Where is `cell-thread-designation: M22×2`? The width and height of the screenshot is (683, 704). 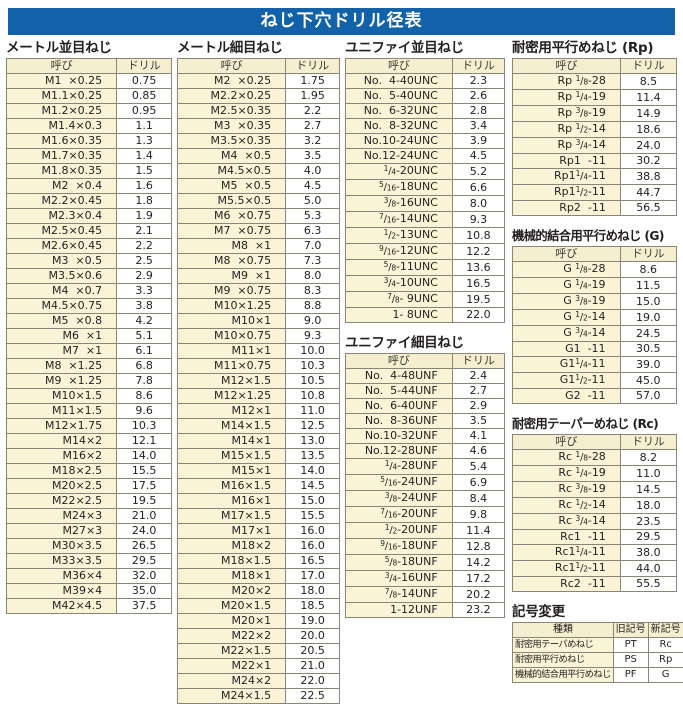
cell-thread-designation: M22×2 is located at coordinates (232, 636).